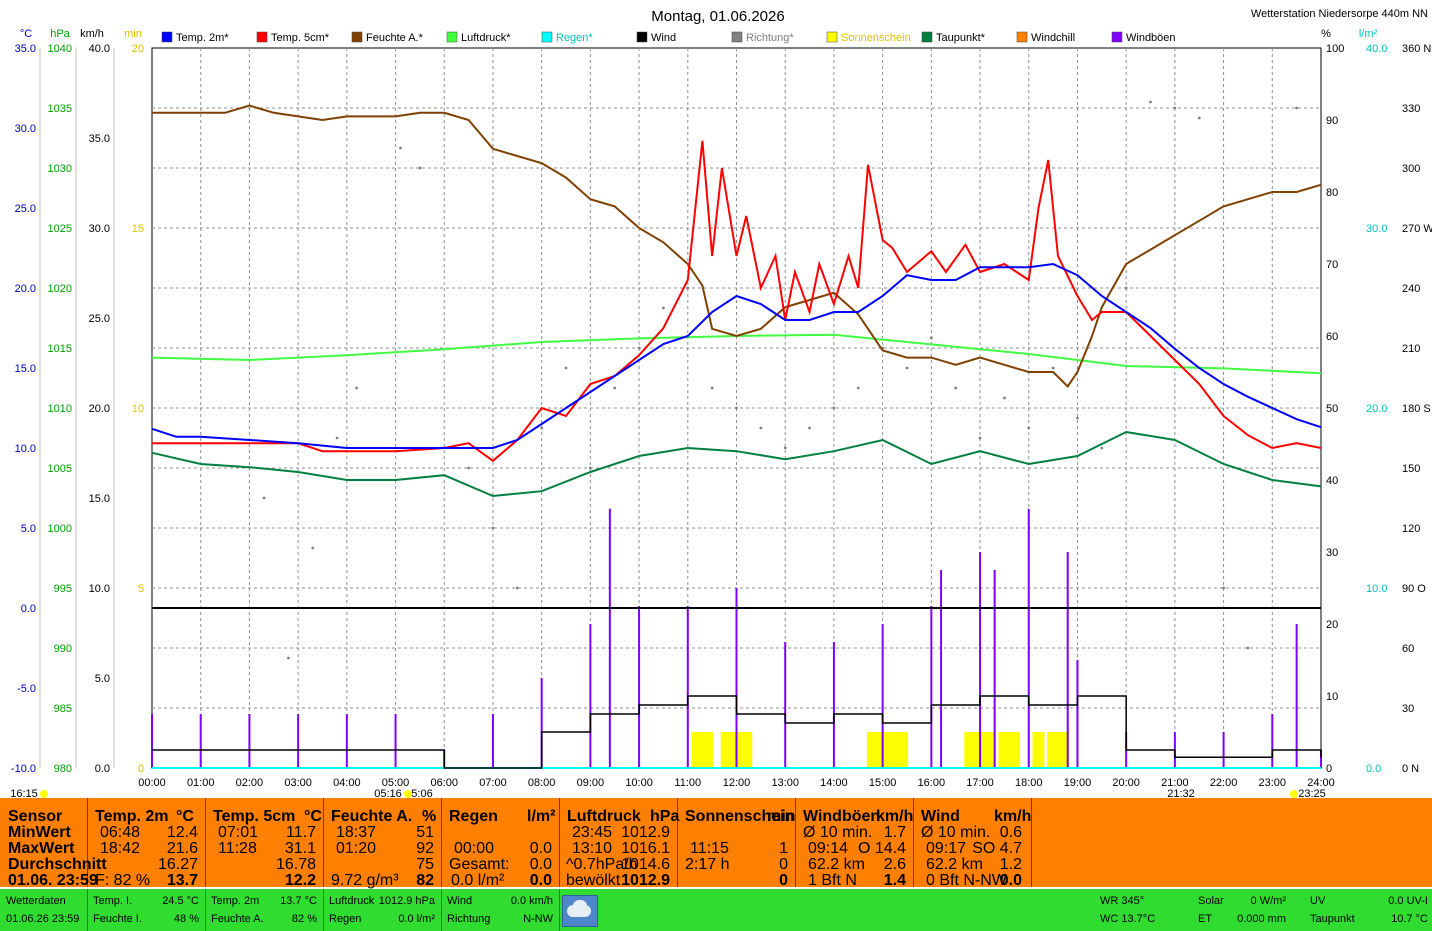 Image resolution: width=1432 pixels, height=931 pixels. Describe the element at coordinates (663, 38) in the screenshot. I see `legend-label: Wind` at that location.